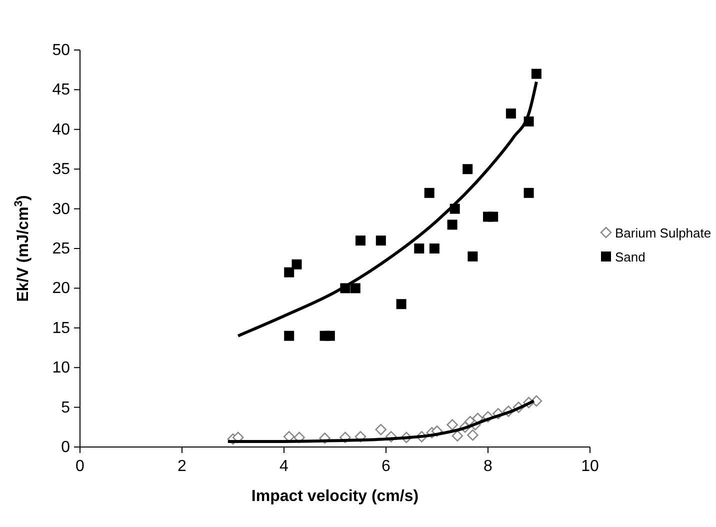 This screenshot has height=527, width=716. Describe the element at coordinates (663, 233) in the screenshot. I see `legend-label: Barium Sulphate` at that location.